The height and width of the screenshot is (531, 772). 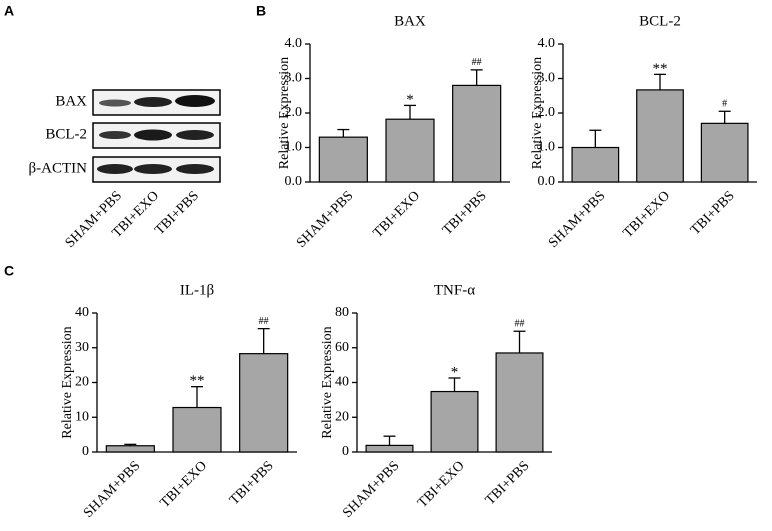 I want to click on y-tick-label: 10, so click(x=82, y=416).